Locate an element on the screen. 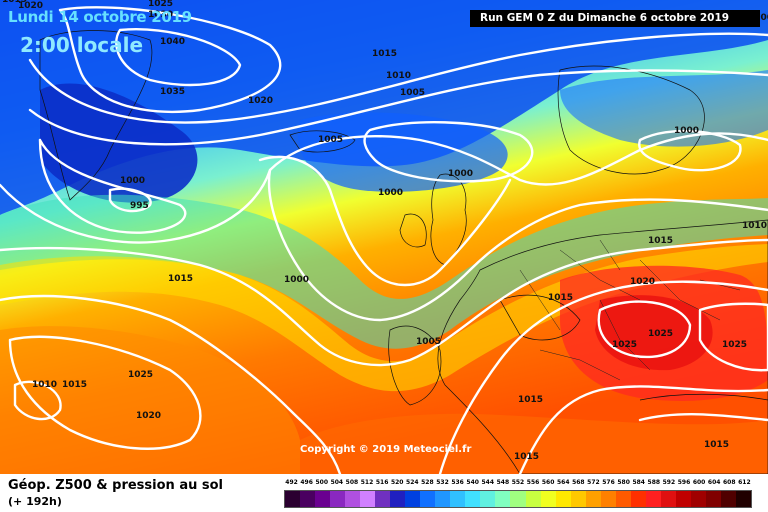 This screenshot has height=512, width=768. legend-swatches is located at coordinates (518, 499).